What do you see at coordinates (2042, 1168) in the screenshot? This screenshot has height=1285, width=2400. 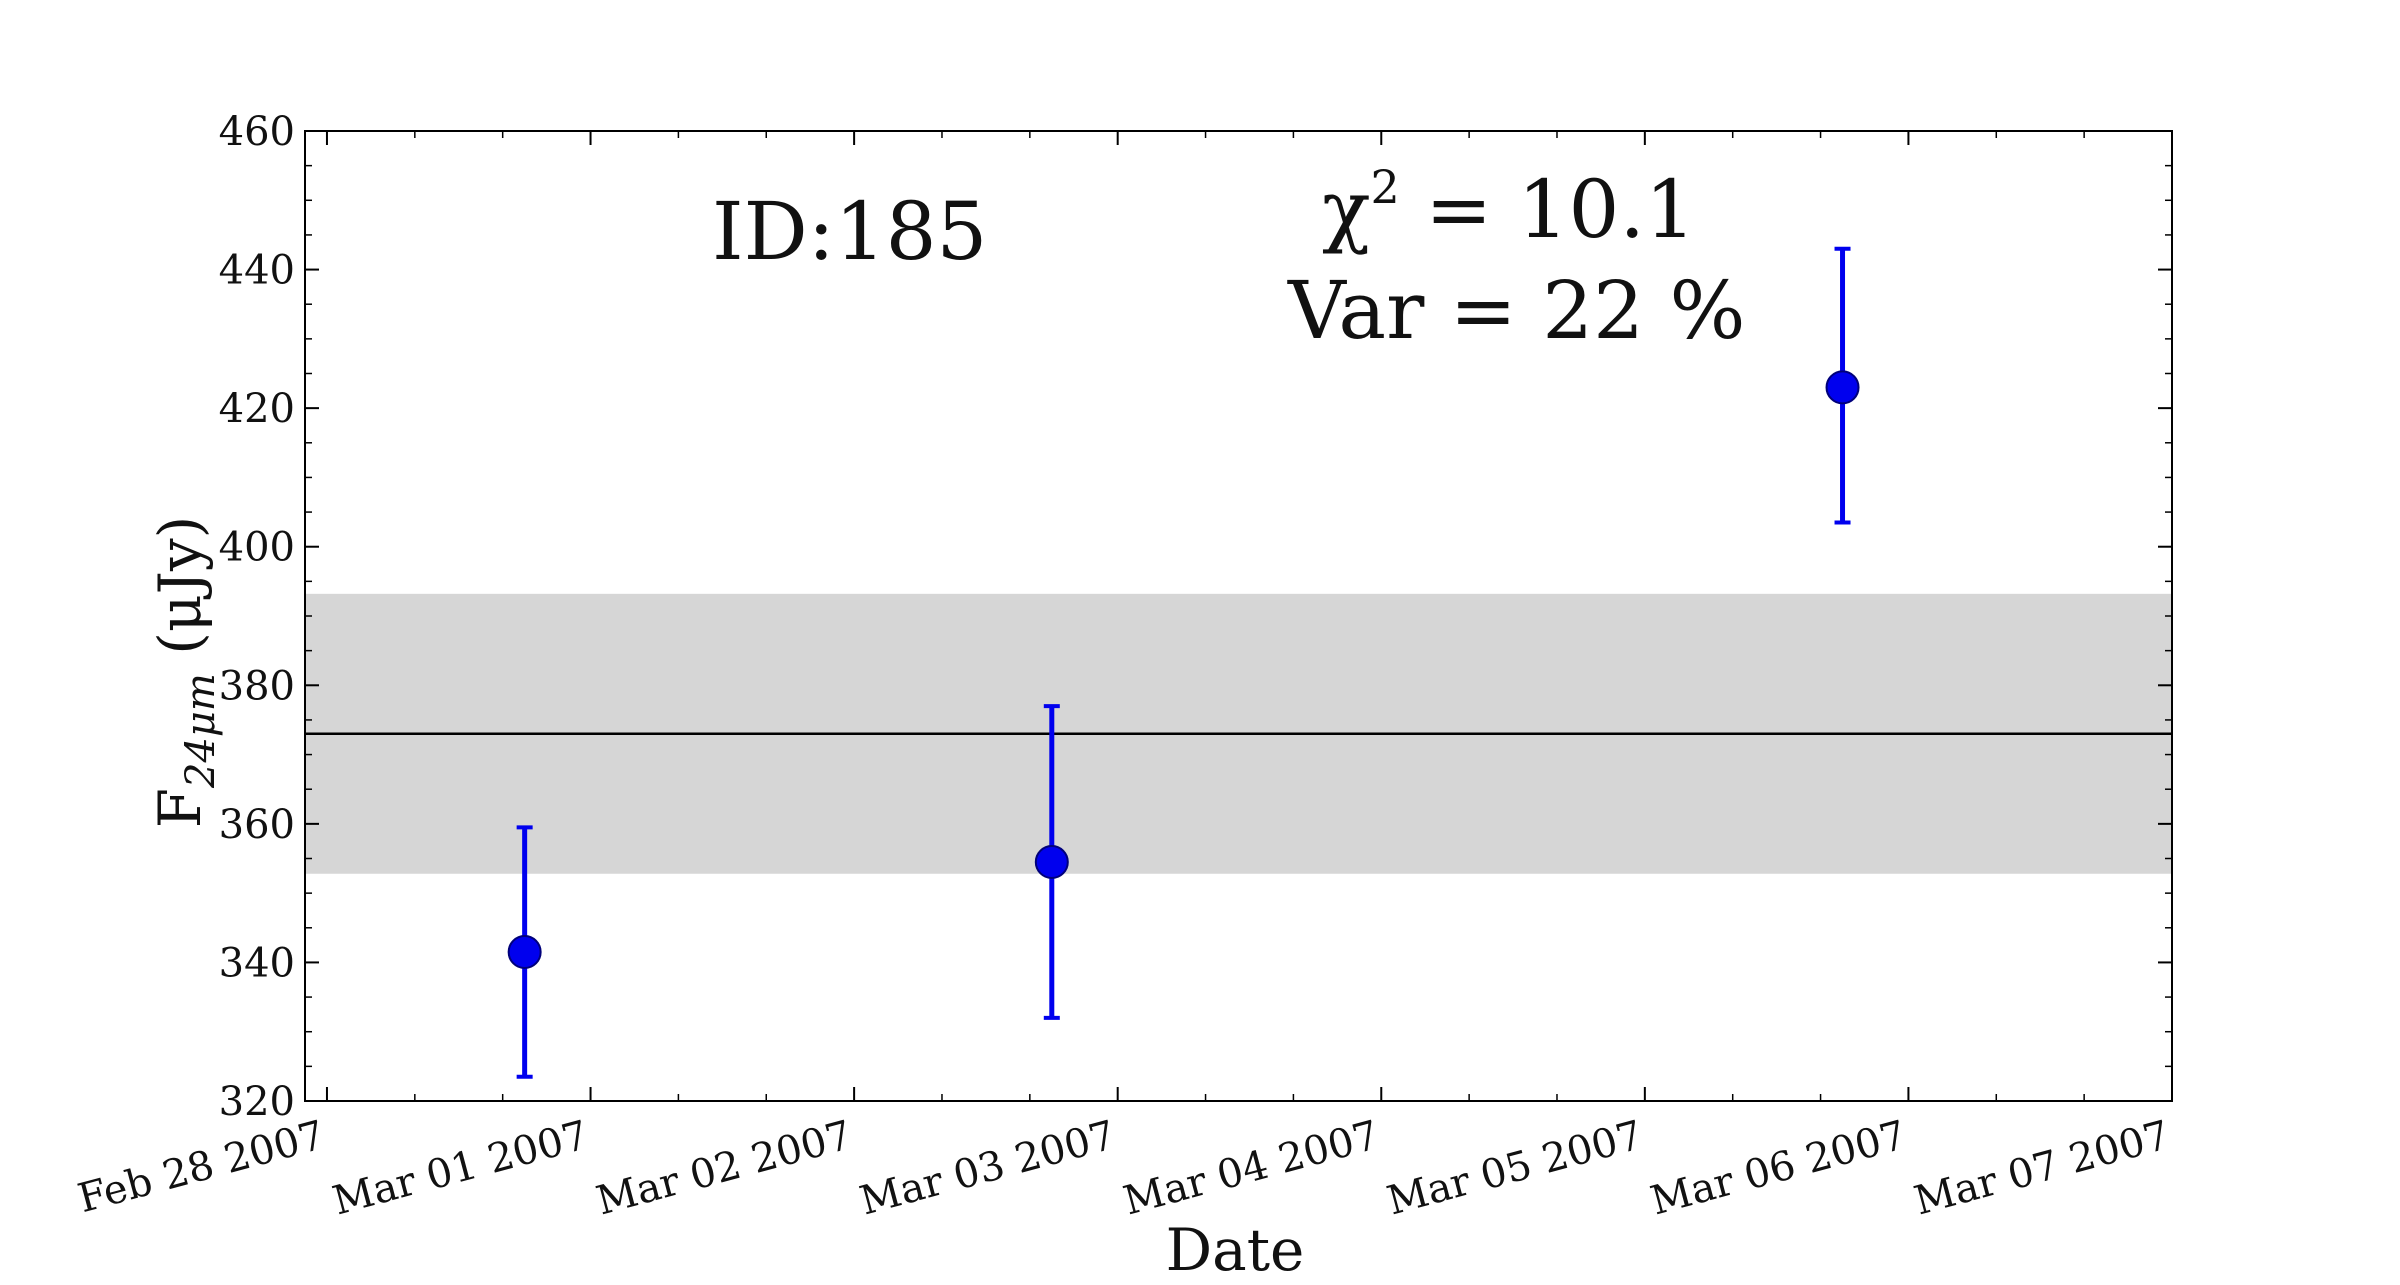 I see `x-tick-label: Mar 07 2007` at bounding box center [2042, 1168].